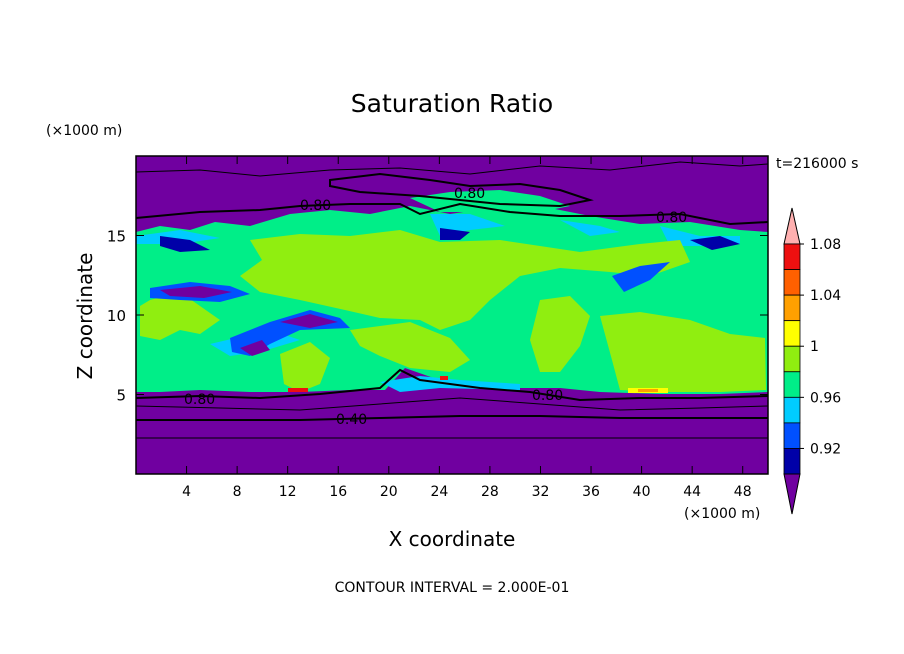  Describe the element at coordinates (825, 245) in the screenshot. I see `colorbar-label: 1.08` at that location.